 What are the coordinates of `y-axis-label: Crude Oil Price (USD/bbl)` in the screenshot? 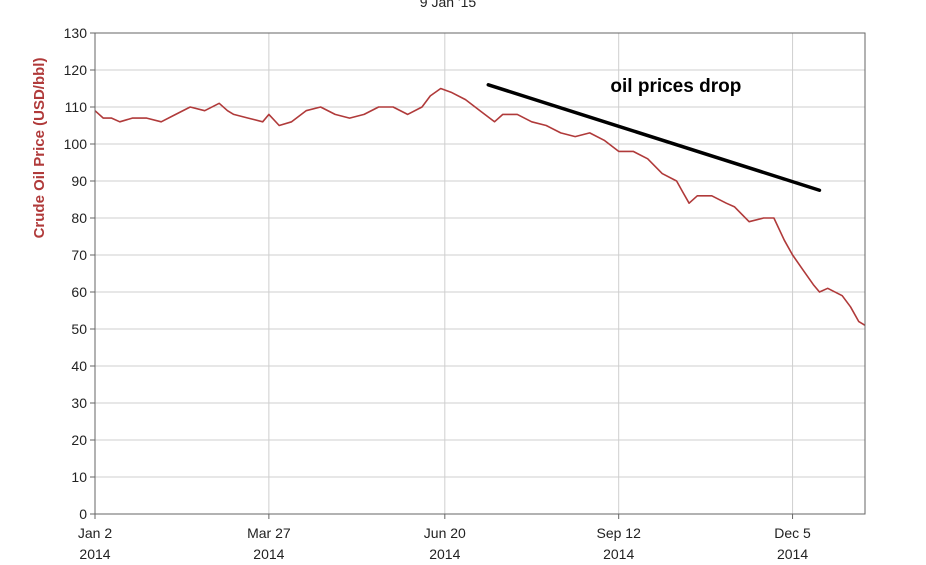 It's located at (39, 148).